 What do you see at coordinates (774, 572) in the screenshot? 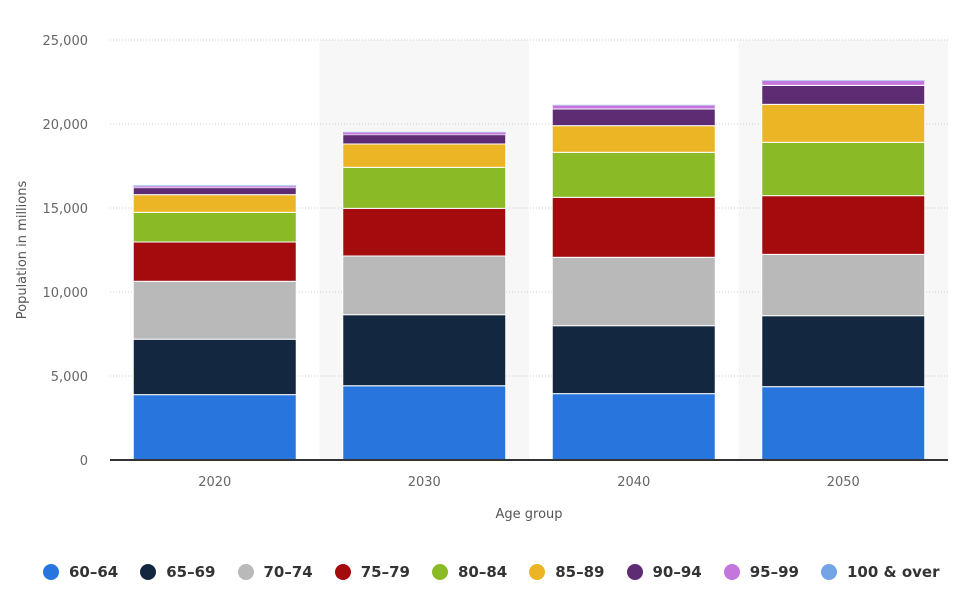
I see `legend-label: 95–99` at bounding box center [774, 572].